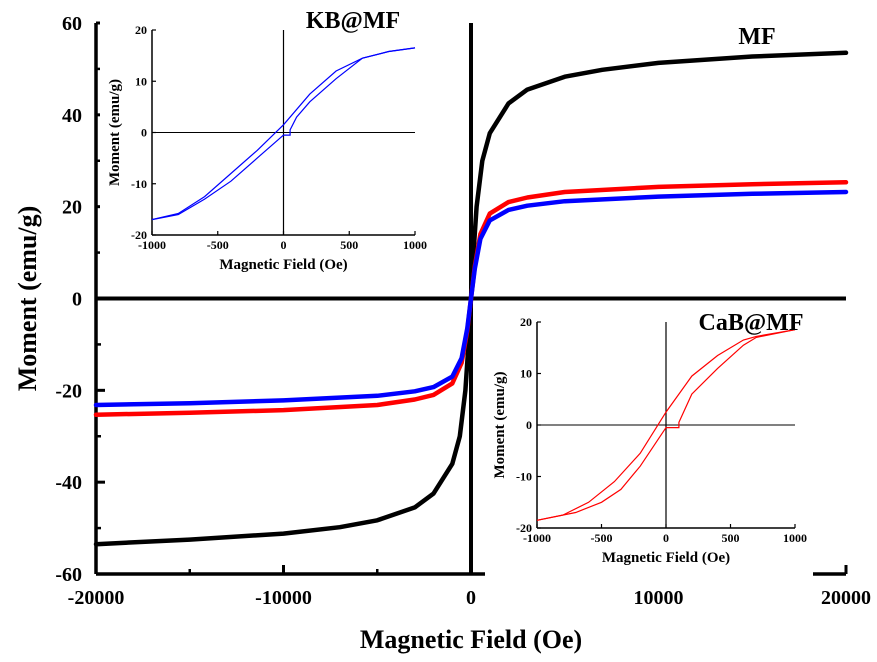 The height and width of the screenshot is (662, 877). What do you see at coordinates (353, 21) in the screenshot?
I see `inset-title-kb-at-mf: KB@MF` at bounding box center [353, 21].